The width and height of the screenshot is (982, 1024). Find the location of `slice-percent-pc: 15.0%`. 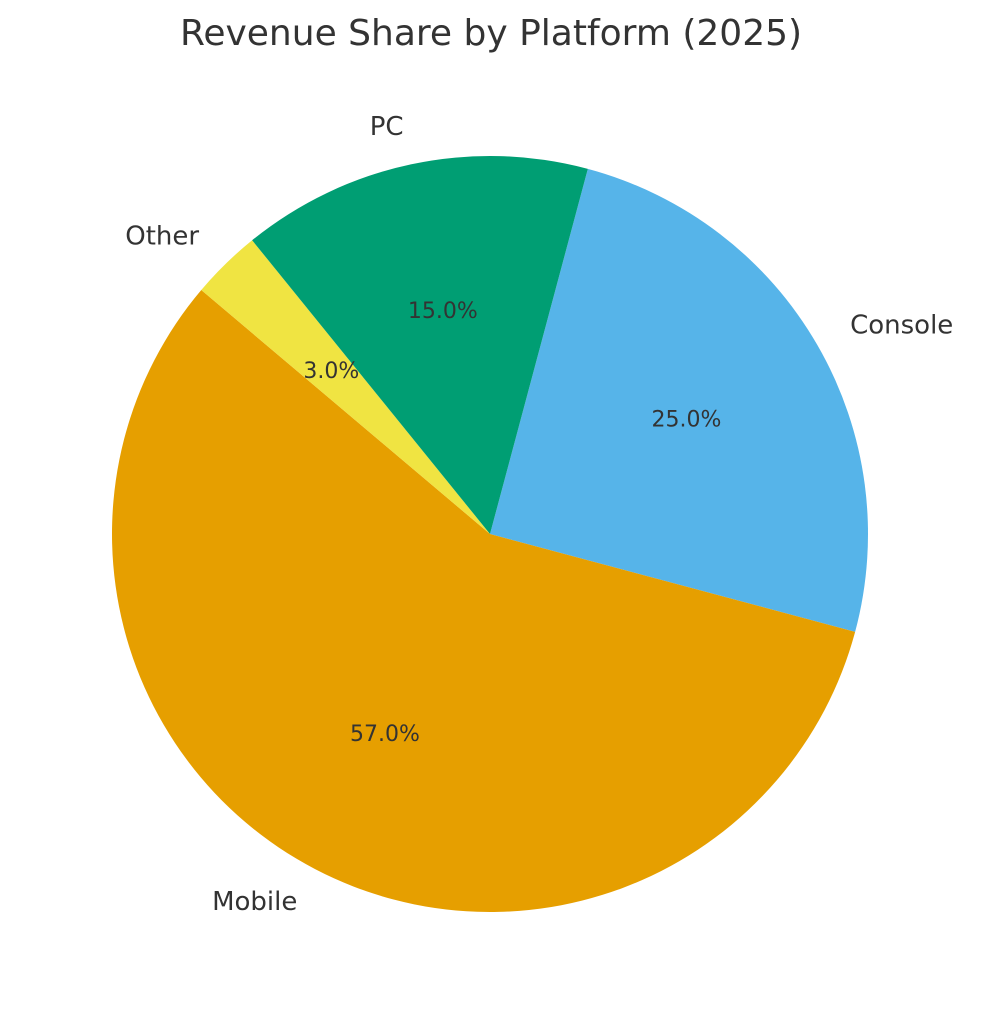

slice-percent-pc: 15.0% is located at coordinates (443, 311).